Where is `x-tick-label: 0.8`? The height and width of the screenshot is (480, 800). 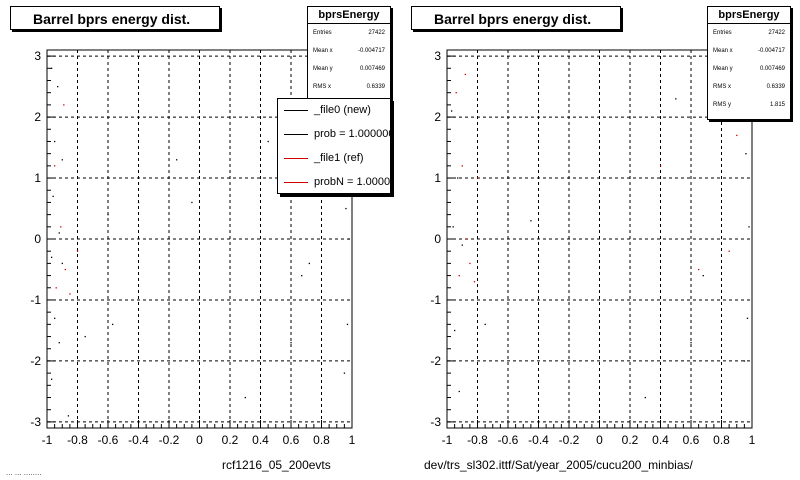
x-tick-label: 0.8 is located at coordinates (721, 440).